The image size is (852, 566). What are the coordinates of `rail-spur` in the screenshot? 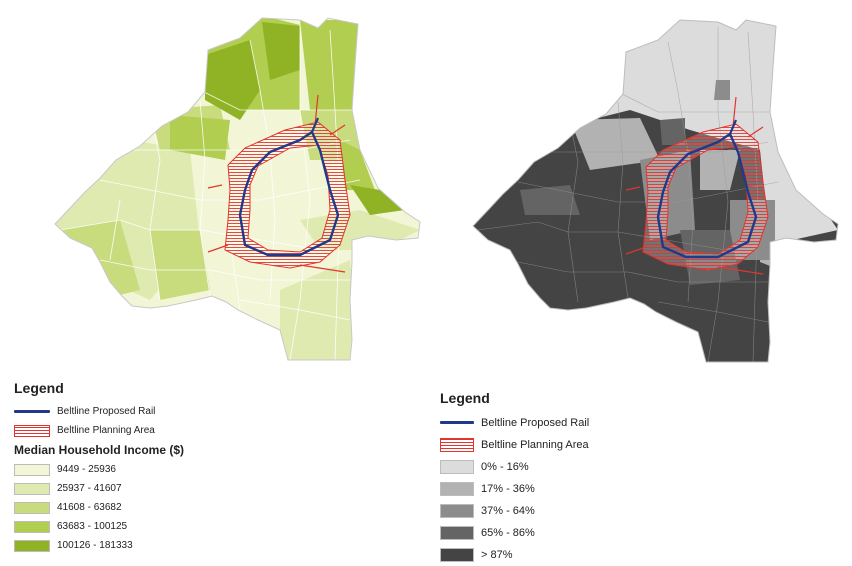 It's located at (315, 125).